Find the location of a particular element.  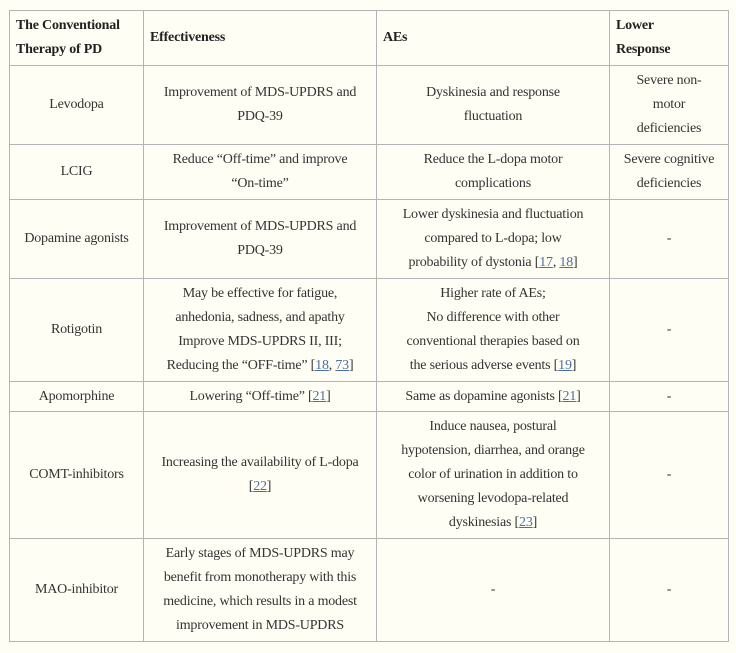

table-cell: Lowering “Off-time” [21] is located at coordinates (260, 396).